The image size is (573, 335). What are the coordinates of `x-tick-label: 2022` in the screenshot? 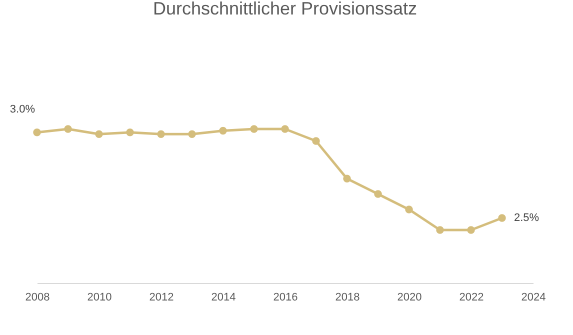 It's located at (471, 298).